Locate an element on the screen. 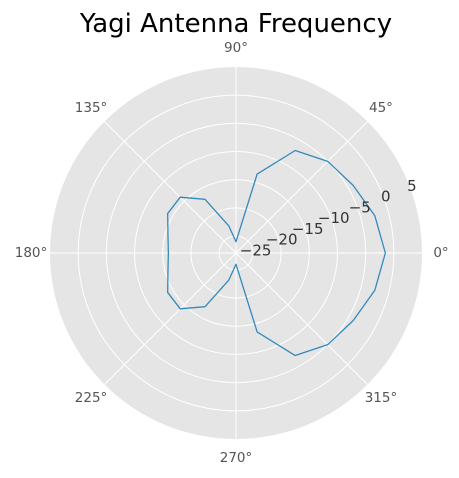 This screenshot has height=478, width=459. angle-tick-label-4: 180° is located at coordinates (31, 253).